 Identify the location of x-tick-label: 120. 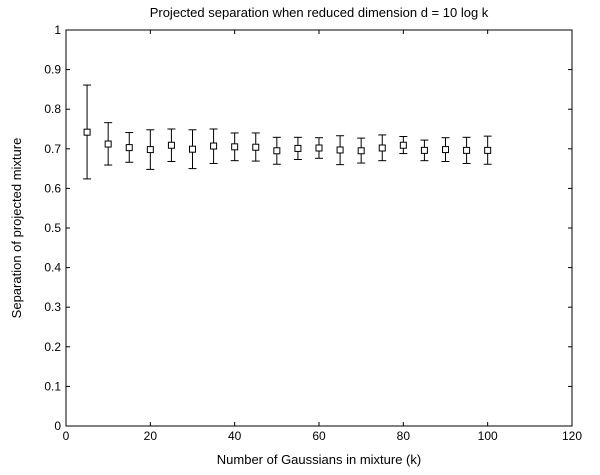
(572, 436).